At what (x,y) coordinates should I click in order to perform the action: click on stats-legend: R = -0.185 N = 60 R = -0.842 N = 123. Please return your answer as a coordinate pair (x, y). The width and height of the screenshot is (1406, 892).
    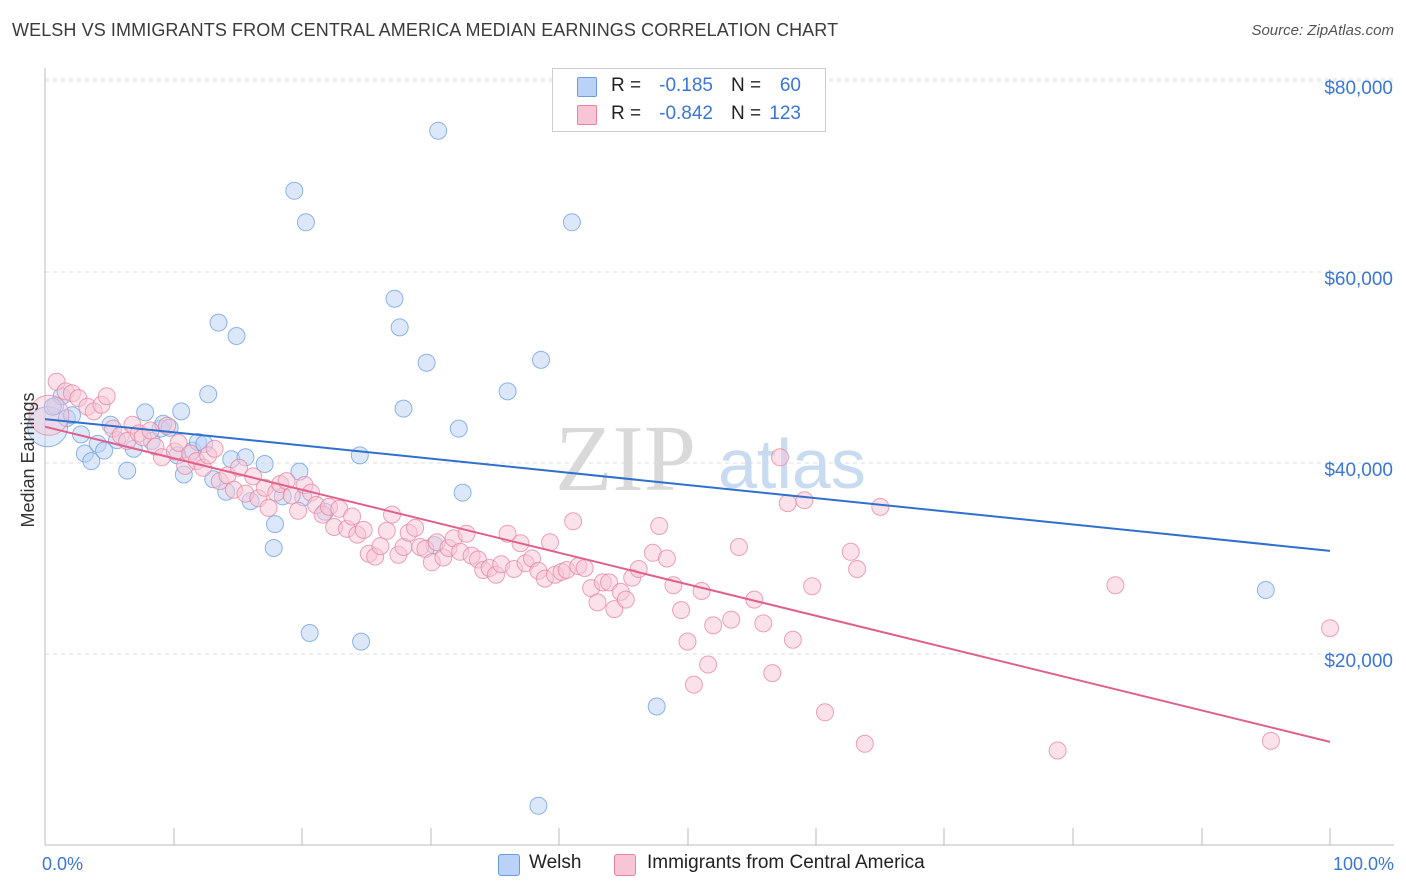
    Looking at the image, I should click on (689, 100).